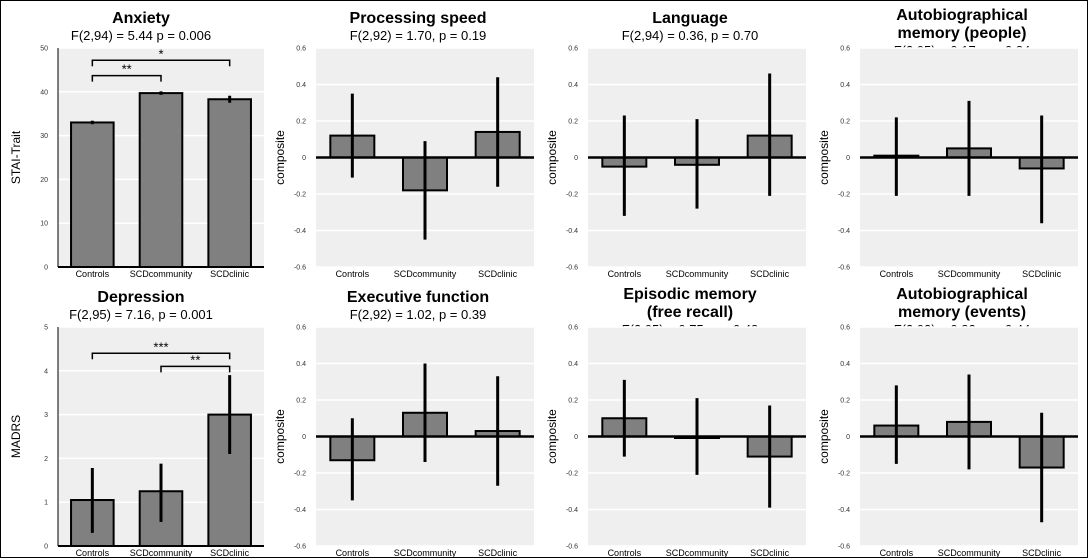  What do you see at coordinates (962, 312) in the screenshot?
I see `chart-title-line: memory (events)` at bounding box center [962, 312].